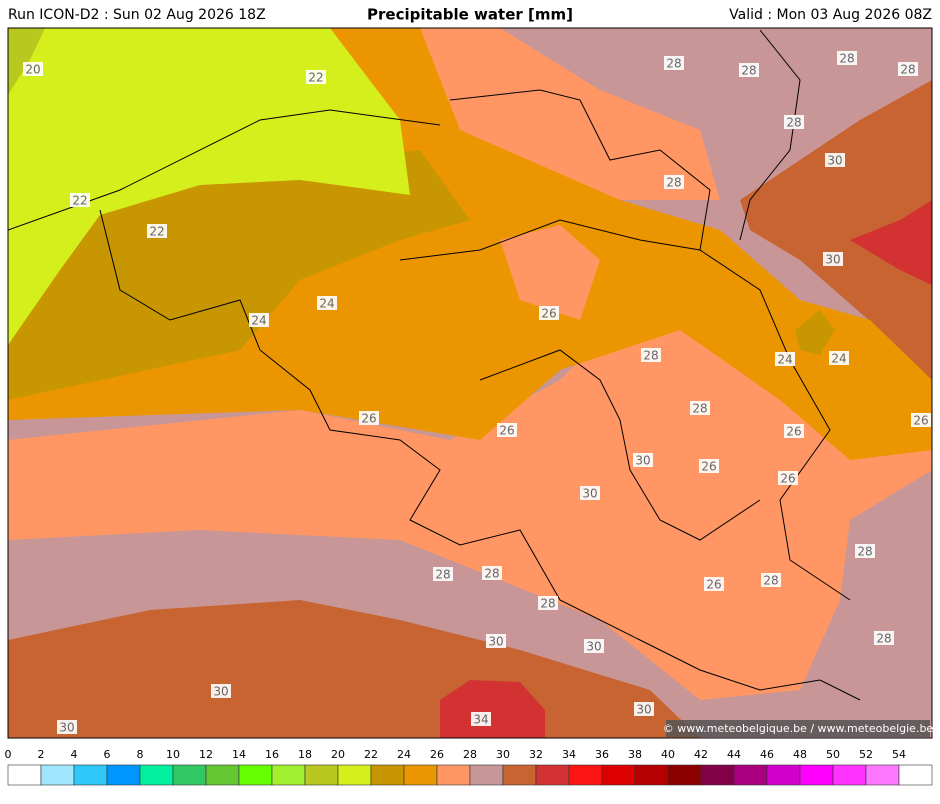  Describe the element at coordinates (41, 754) in the screenshot. I see `colorbar-tick-label: 2` at that location.